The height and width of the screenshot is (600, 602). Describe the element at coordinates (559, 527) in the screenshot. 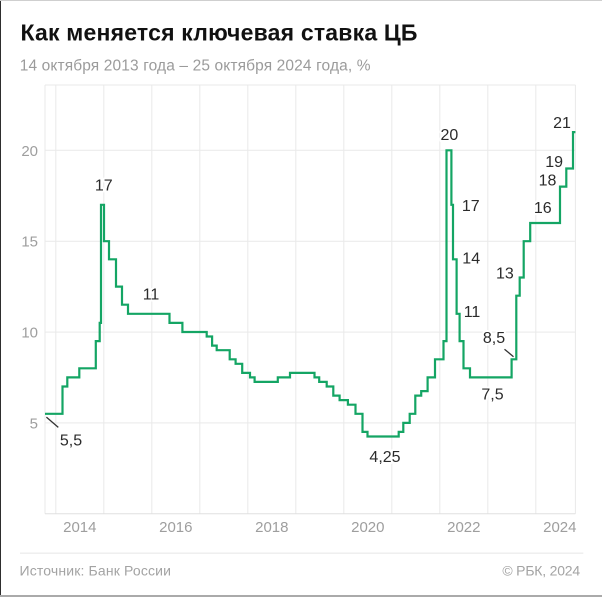

I see `svg-text: 2024` at that location.